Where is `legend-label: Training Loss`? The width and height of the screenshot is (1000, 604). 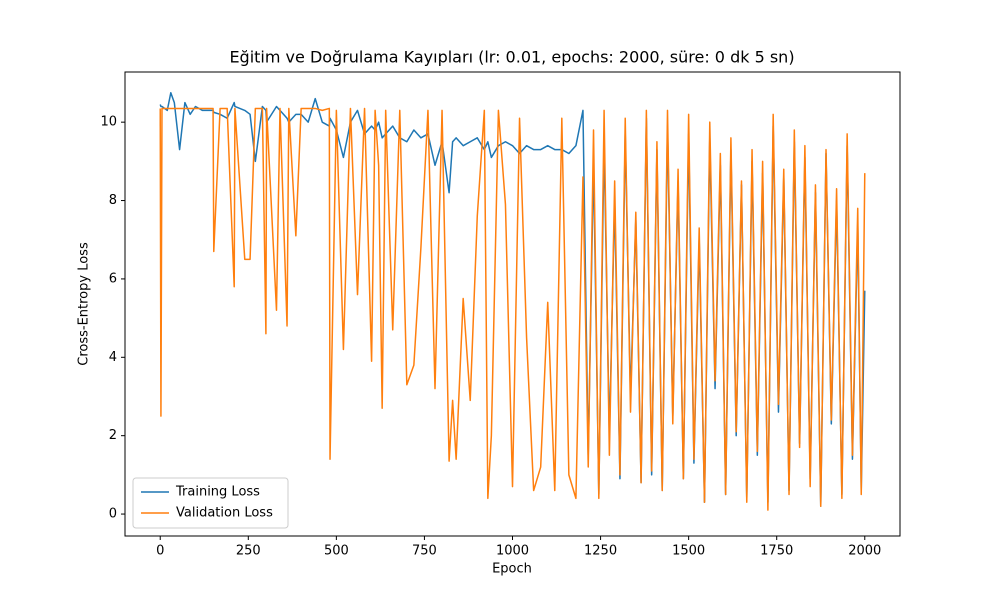 legend-label: Training Loss is located at coordinates (217, 492).